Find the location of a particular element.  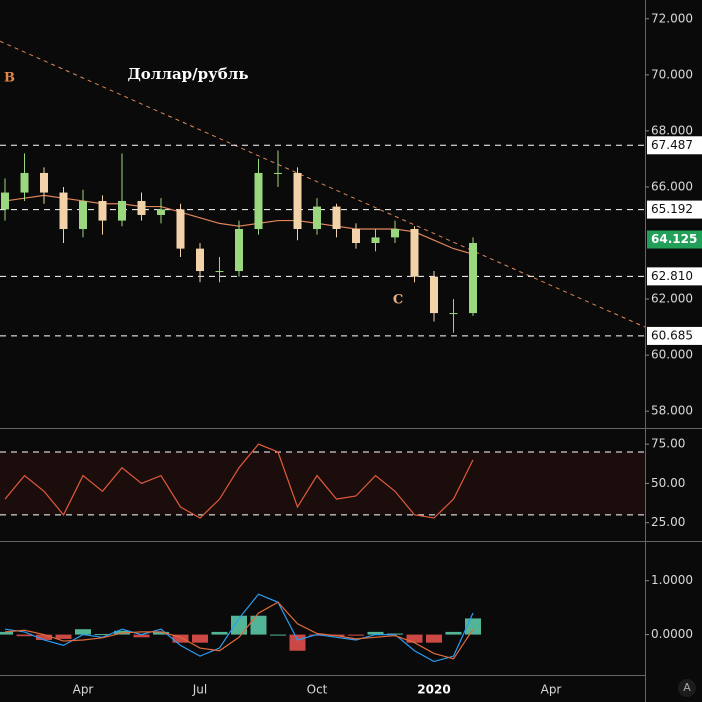

level-label: 62.810 is located at coordinates (672, 276).